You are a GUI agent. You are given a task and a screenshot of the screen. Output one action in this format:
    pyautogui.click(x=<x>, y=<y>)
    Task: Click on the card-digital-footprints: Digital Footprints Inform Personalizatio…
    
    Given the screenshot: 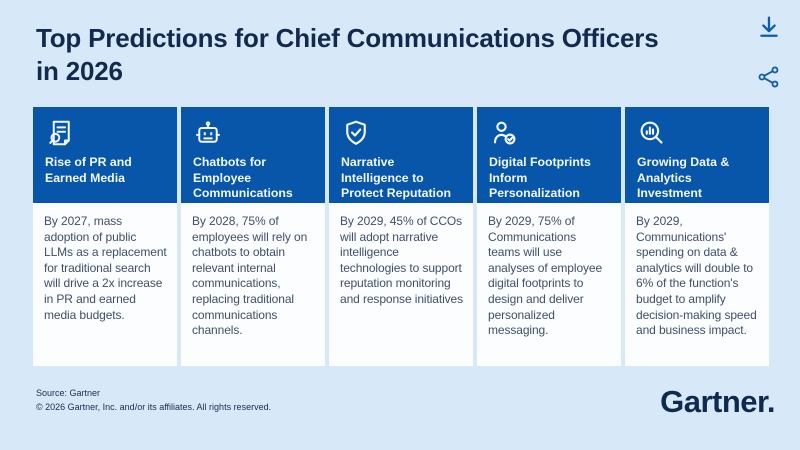 What is the action you would take?
    pyautogui.click(x=549, y=236)
    